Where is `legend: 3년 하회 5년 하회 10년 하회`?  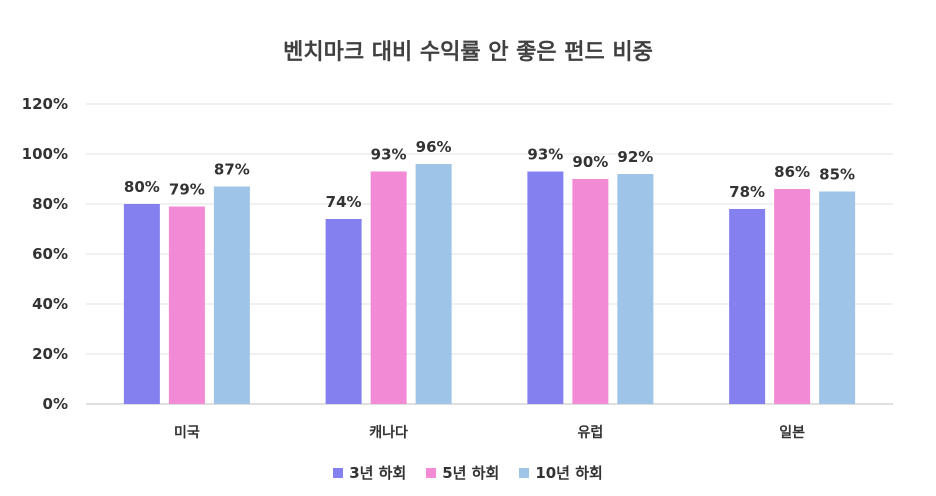
legend: 3년 하회 5년 하회 10년 하회 is located at coordinates (468, 472).